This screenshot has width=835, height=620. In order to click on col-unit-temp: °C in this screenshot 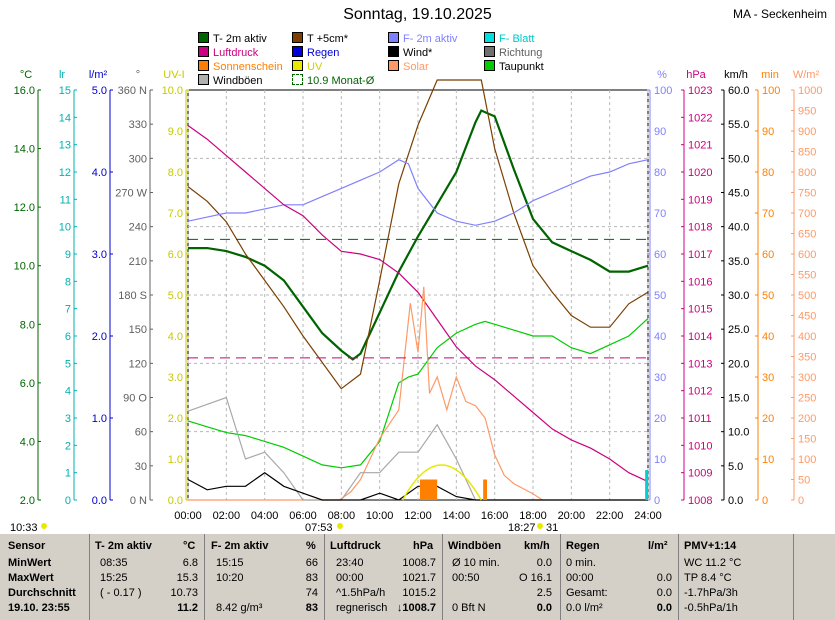, I will do `click(189, 546)`.